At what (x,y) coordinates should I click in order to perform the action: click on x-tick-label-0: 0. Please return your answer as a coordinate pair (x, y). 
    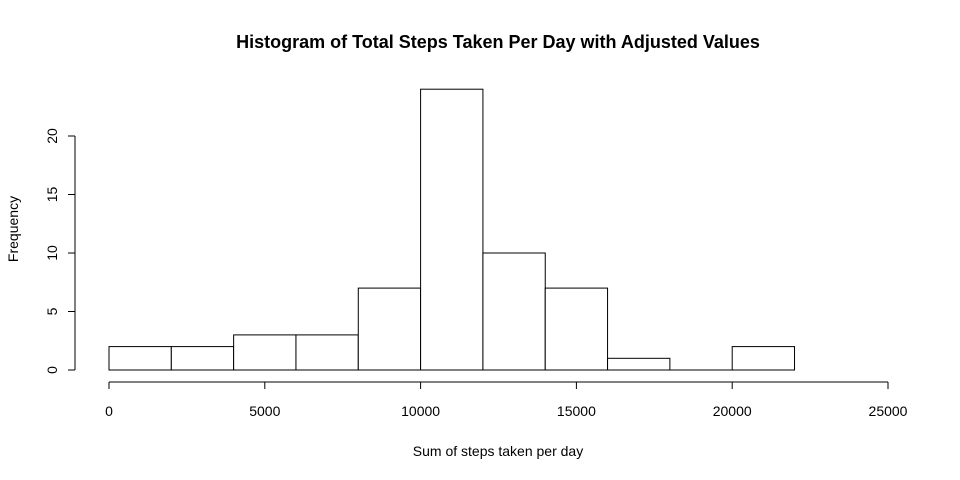
    Looking at the image, I should click on (109, 411).